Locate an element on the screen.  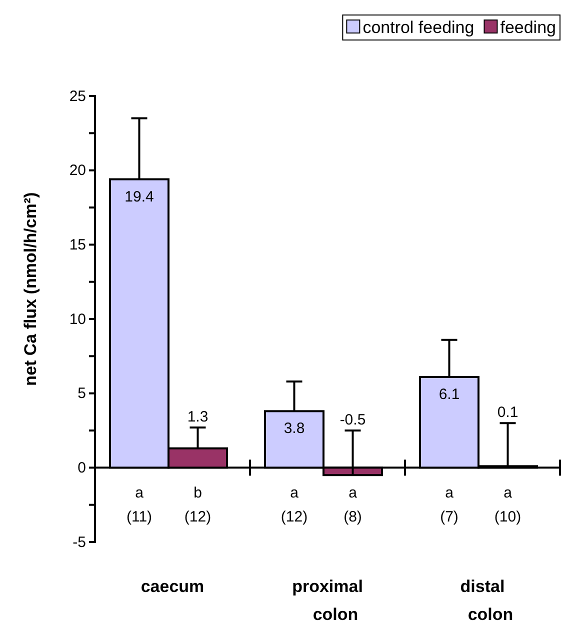
data-label: -0.5 is located at coordinates (353, 420).